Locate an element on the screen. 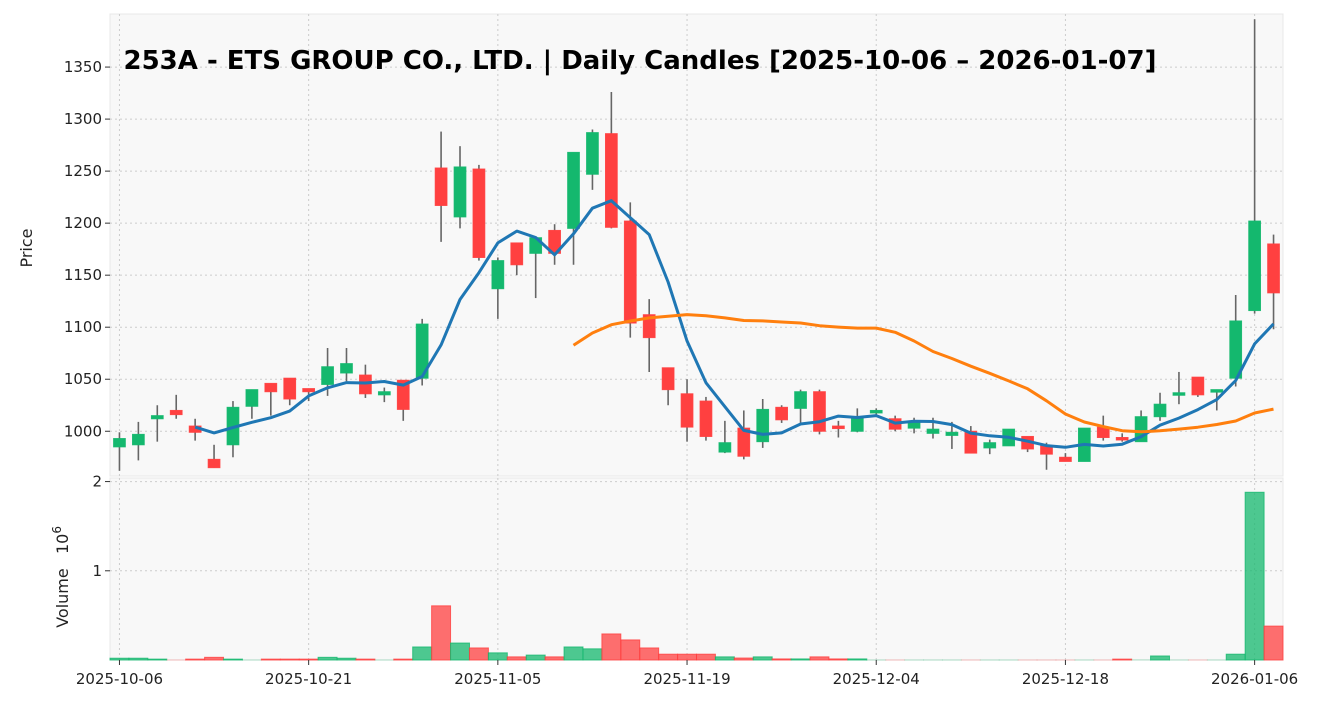  price-tick-label: 1100 is located at coordinates (83, 327).